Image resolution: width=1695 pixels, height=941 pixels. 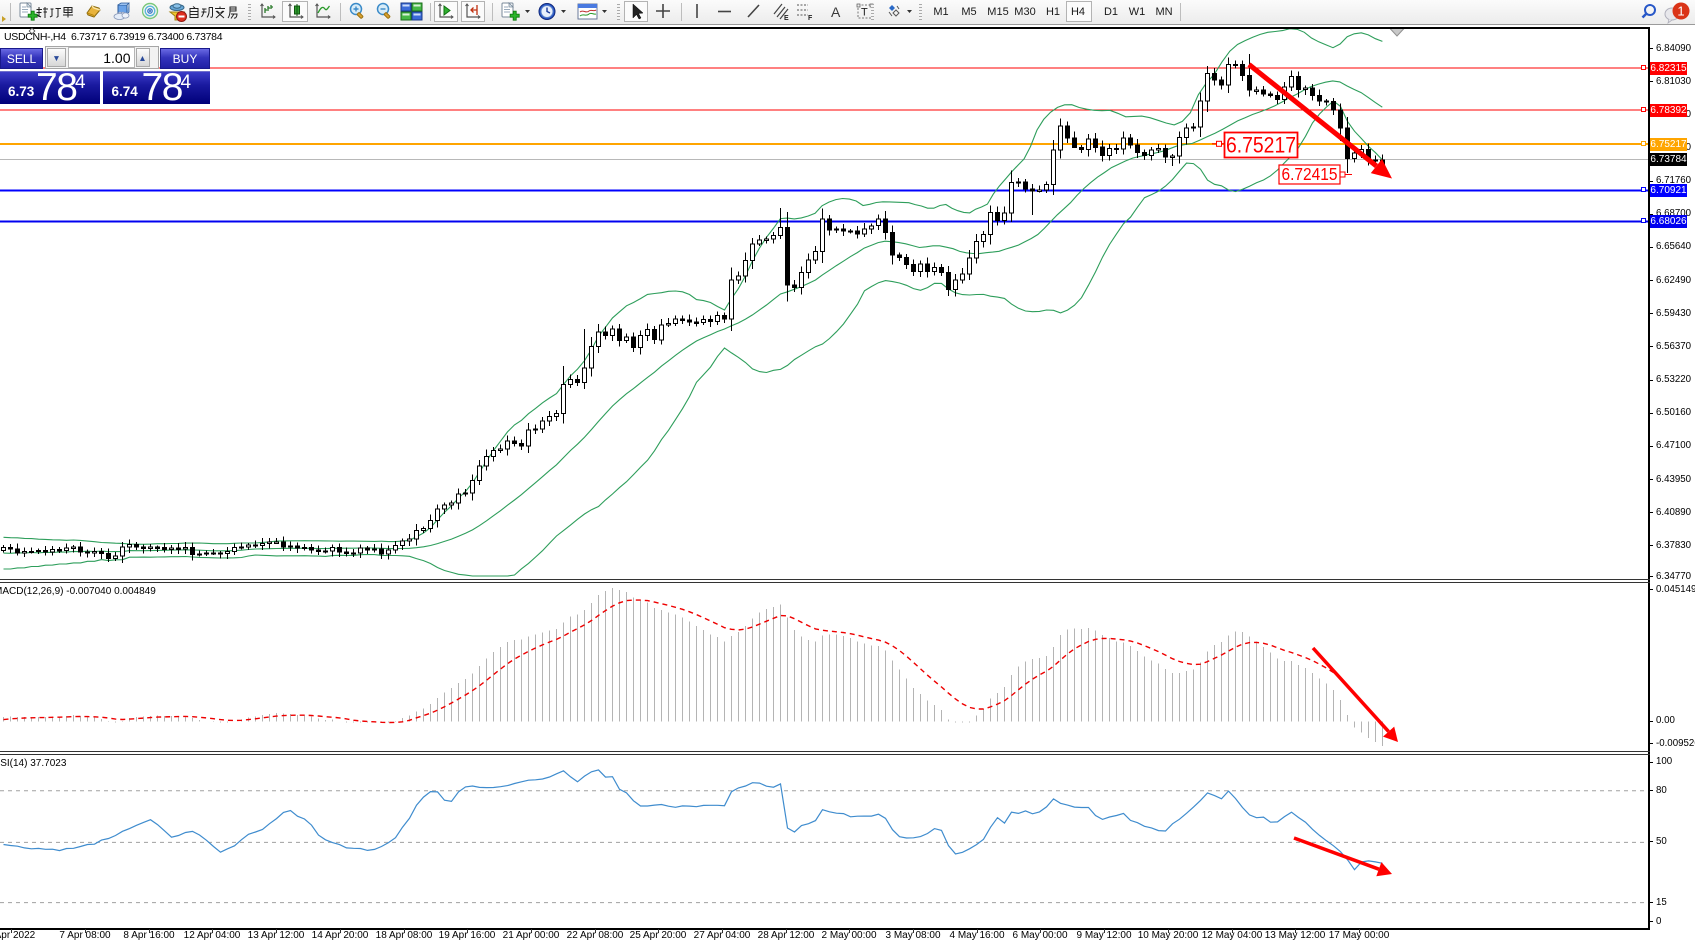 What do you see at coordinates (810, 18) in the screenshot?
I see `svg-text: F` at bounding box center [810, 18].